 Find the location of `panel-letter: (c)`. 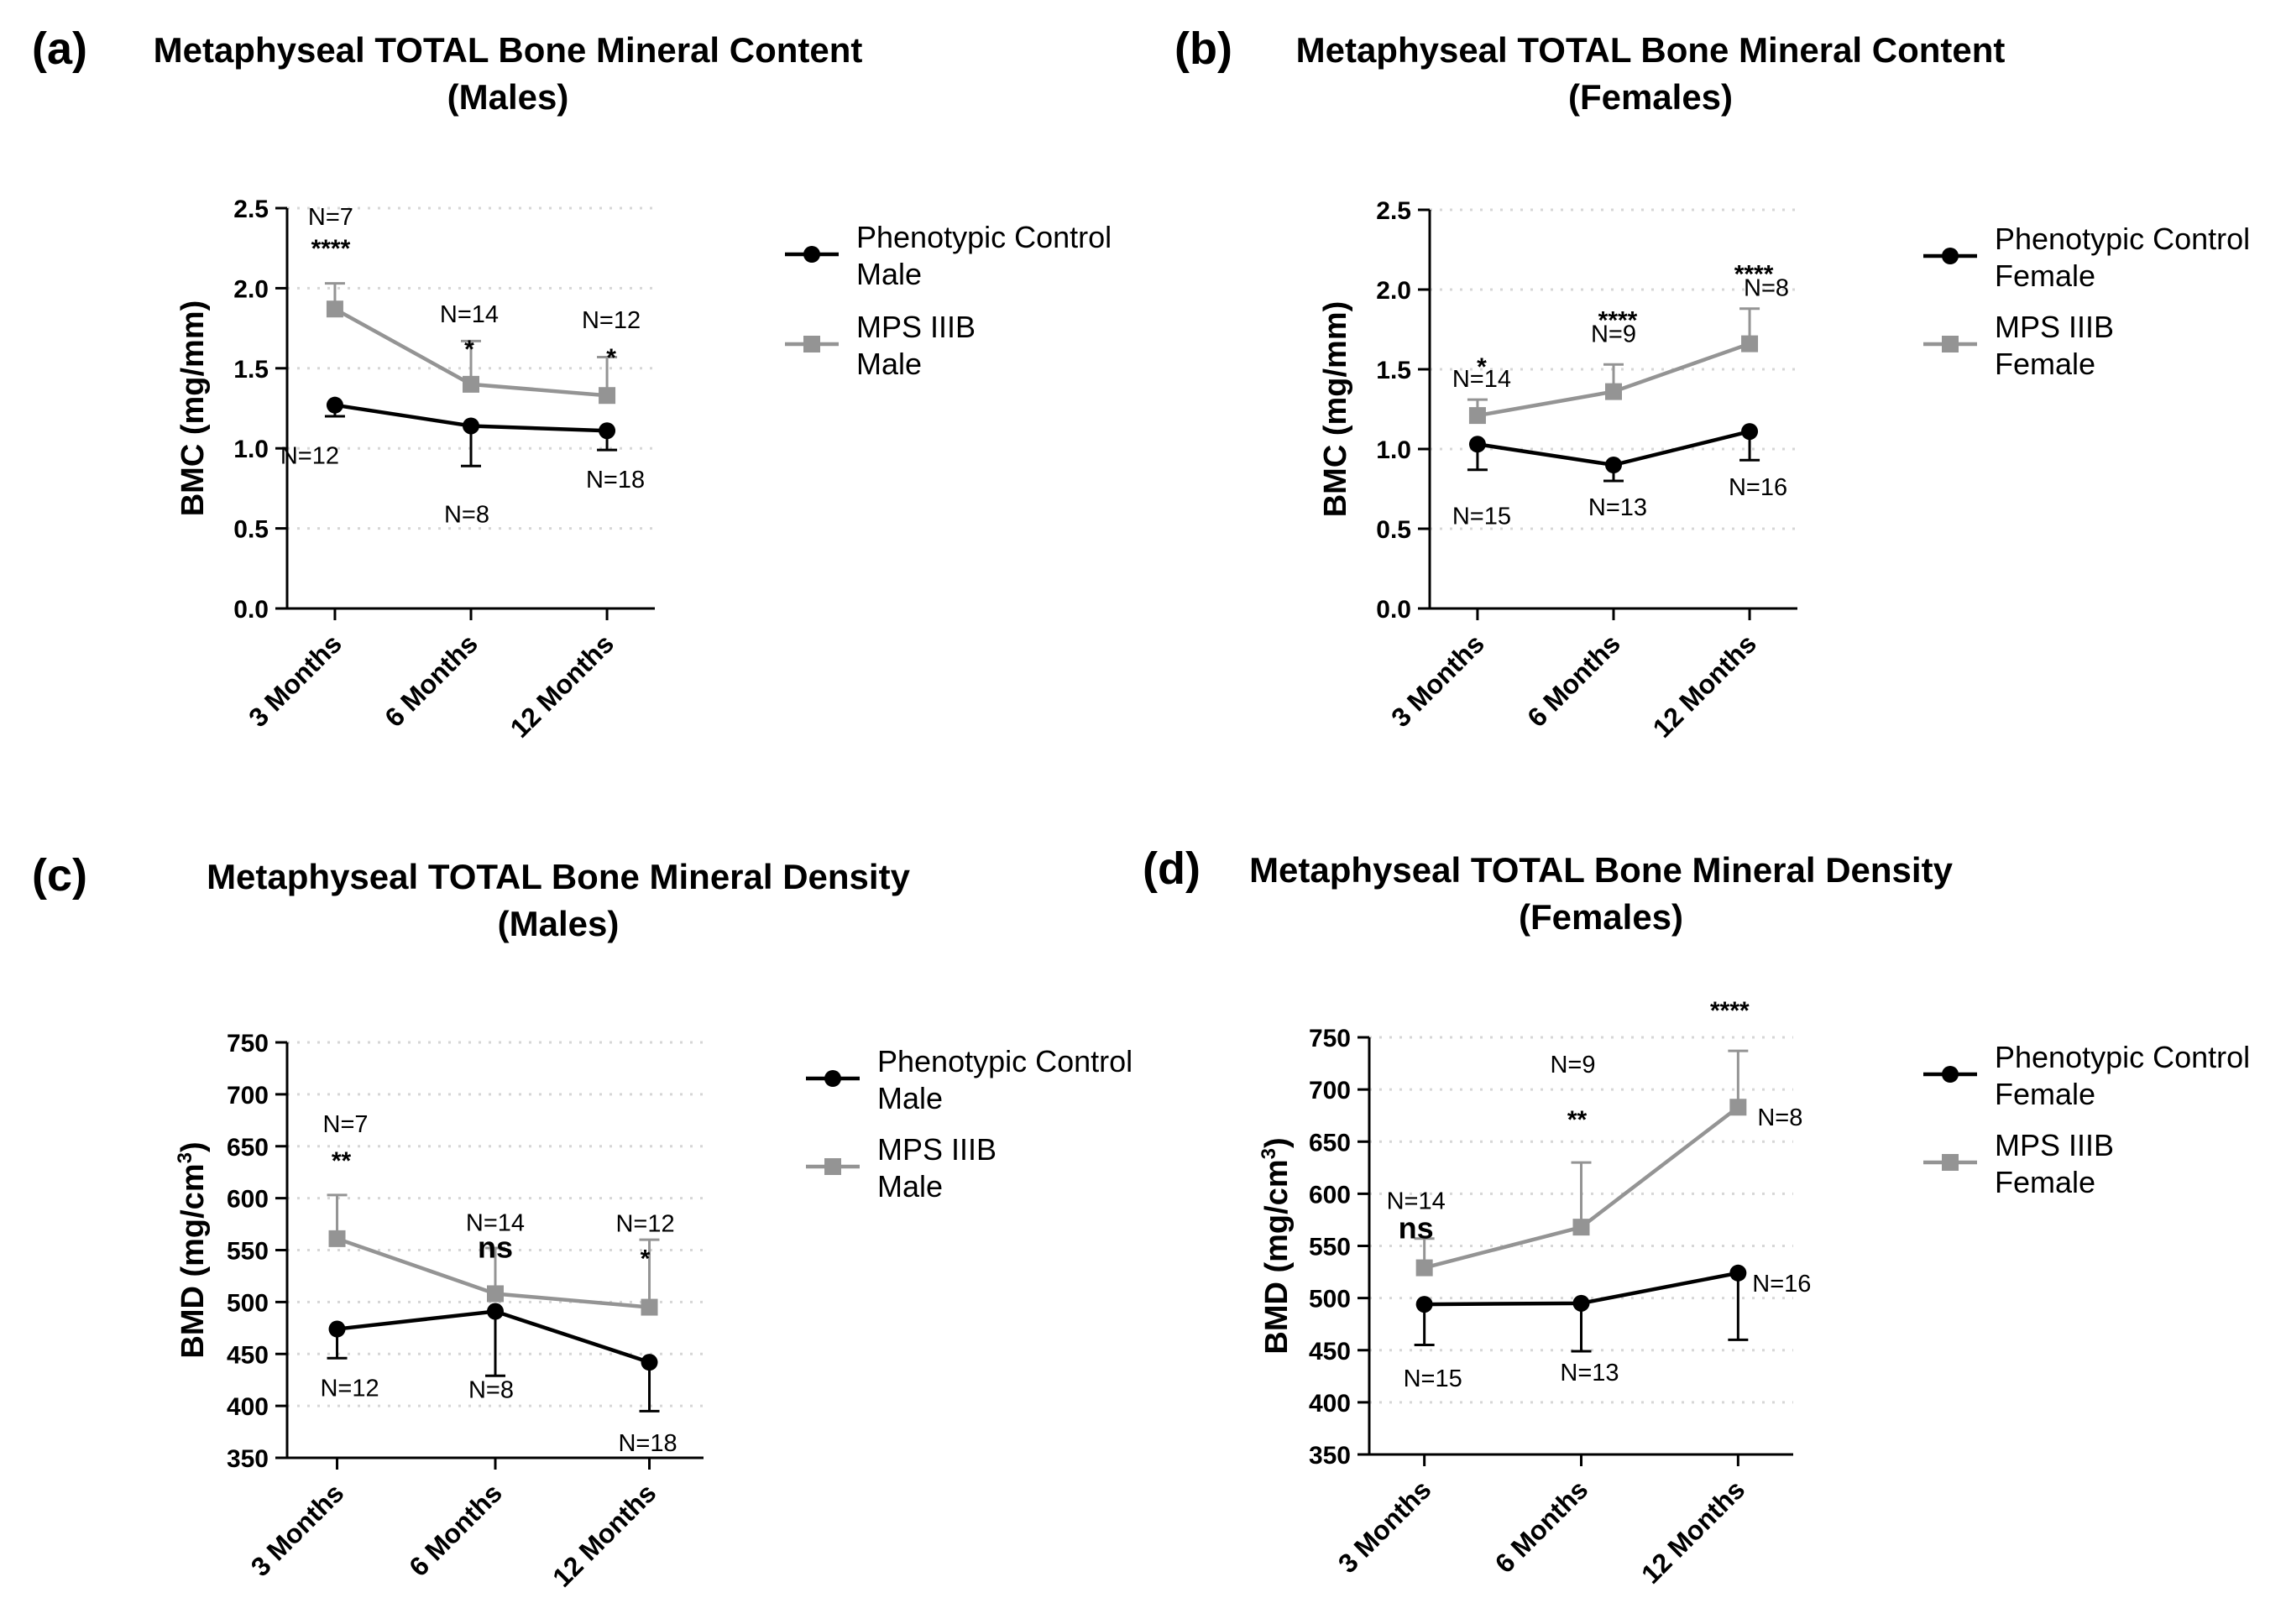

panel-letter: (c) is located at coordinates (59, 875).